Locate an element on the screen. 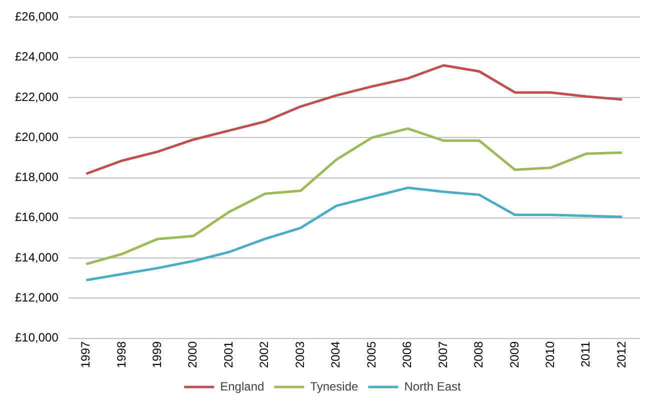 This screenshot has width=655, height=403. x-tick-label: 2012 is located at coordinates (621, 354).